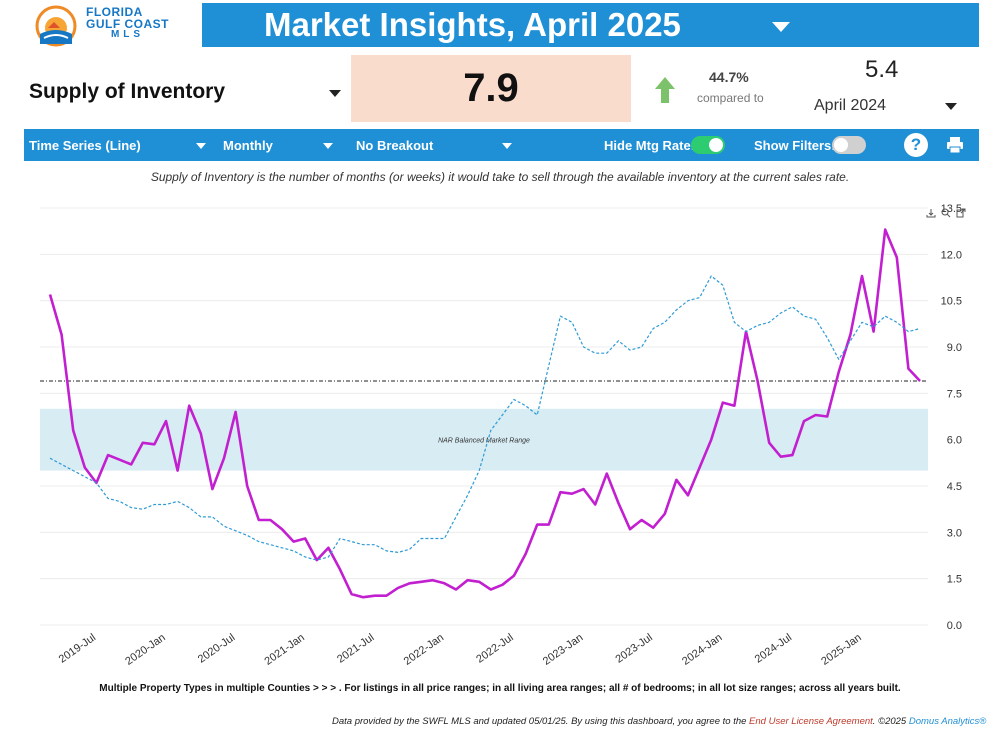 This screenshot has width=1000, height=737. Describe the element at coordinates (278, 145) in the screenshot. I see `interval-select: Monthly` at that location.